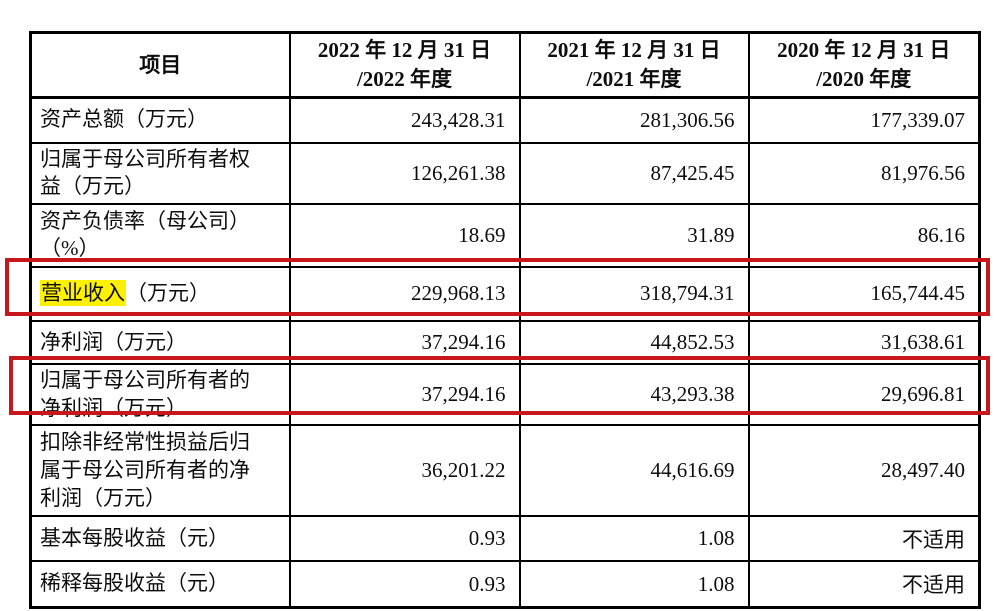 Image resolution: width=1006 pixels, height=611 pixels. What do you see at coordinates (404, 120) in the screenshot?
I see `row-value: 243,428.31` at bounding box center [404, 120].